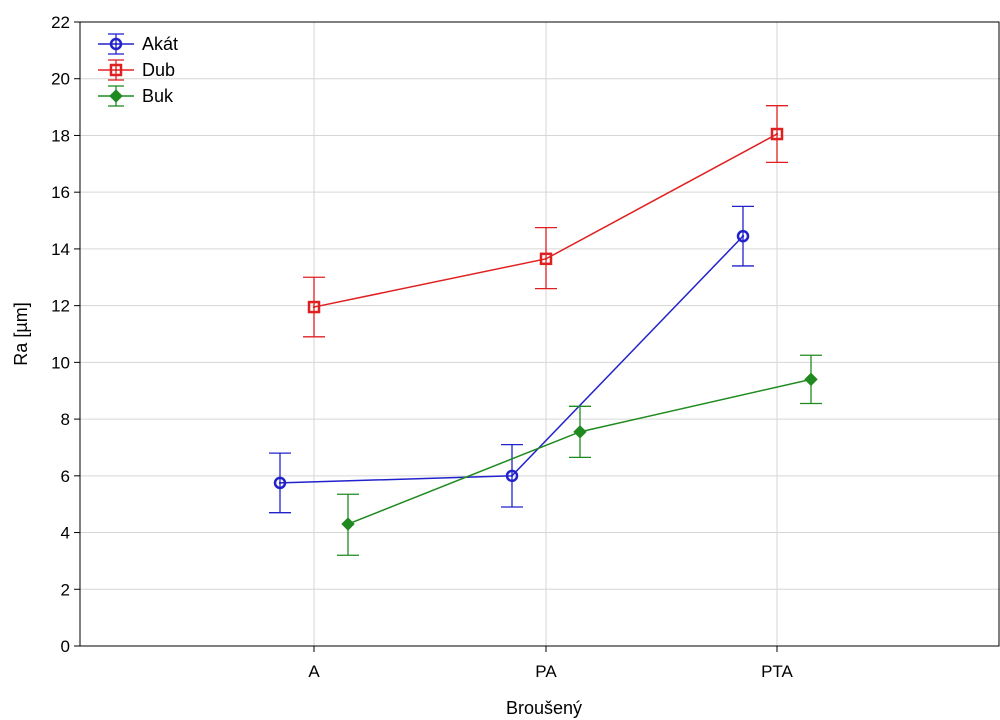 The width and height of the screenshot is (1000, 720). What do you see at coordinates (138, 44) in the screenshot?
I see `legend-item: Akát` at bounding box center [138, 44].